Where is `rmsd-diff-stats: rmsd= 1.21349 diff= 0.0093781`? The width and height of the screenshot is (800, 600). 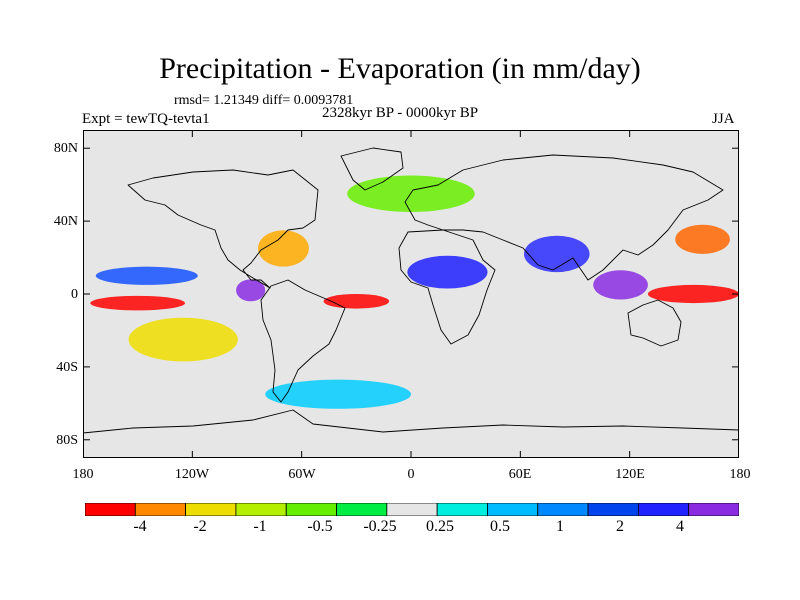 rmsd-diff-stats: rmsd= 1.21349 diff= 0.0093781 is located at coordinates (264, 100).